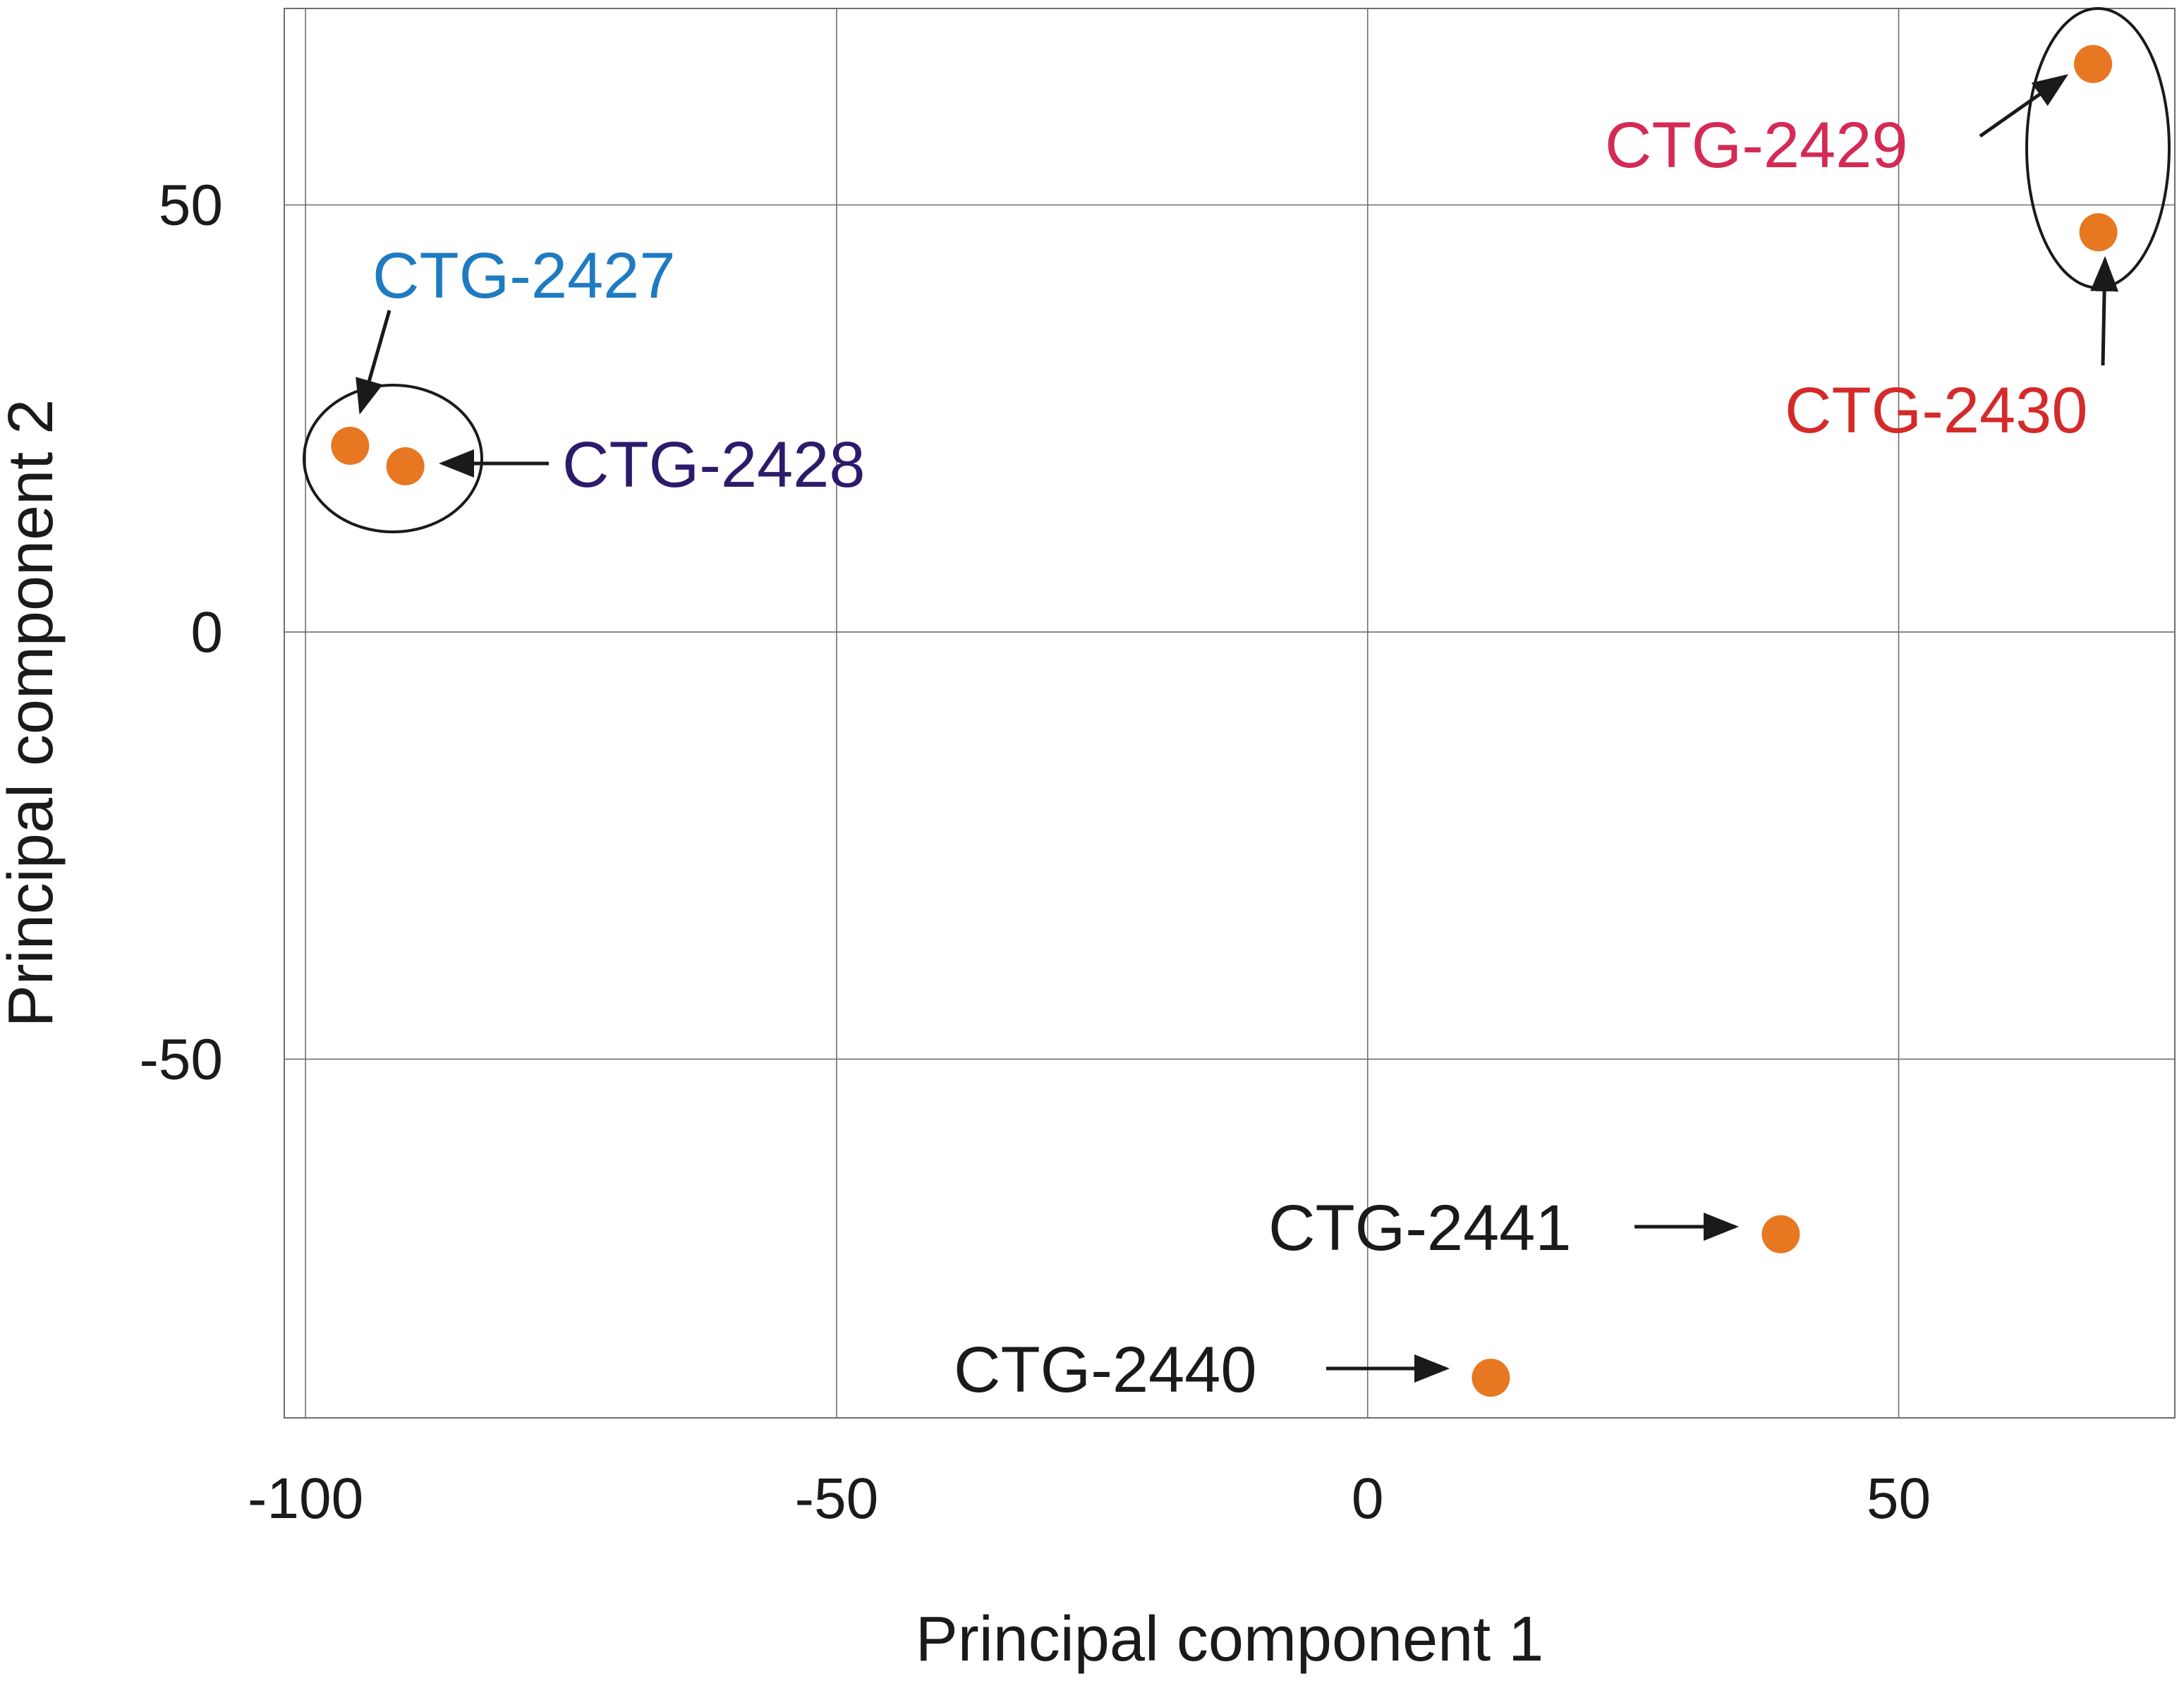 Image resolution: width=2184 pixels, height=1681 pixels. What do you see at coordinates (1368, 1499) in the screenshot?
I see `x-tick-label: 0` at bounding box center [1368, 1499].